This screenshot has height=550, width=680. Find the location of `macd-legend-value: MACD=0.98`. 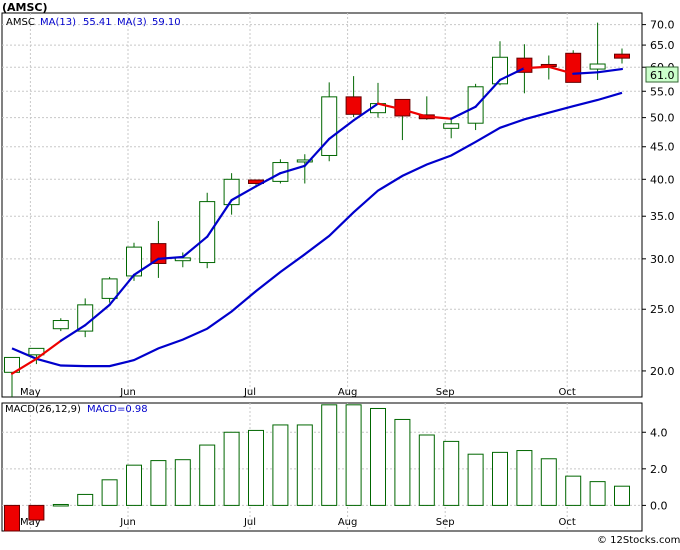

macd-legend-value: MACD=0.98 is located at coordinates (117, 409).